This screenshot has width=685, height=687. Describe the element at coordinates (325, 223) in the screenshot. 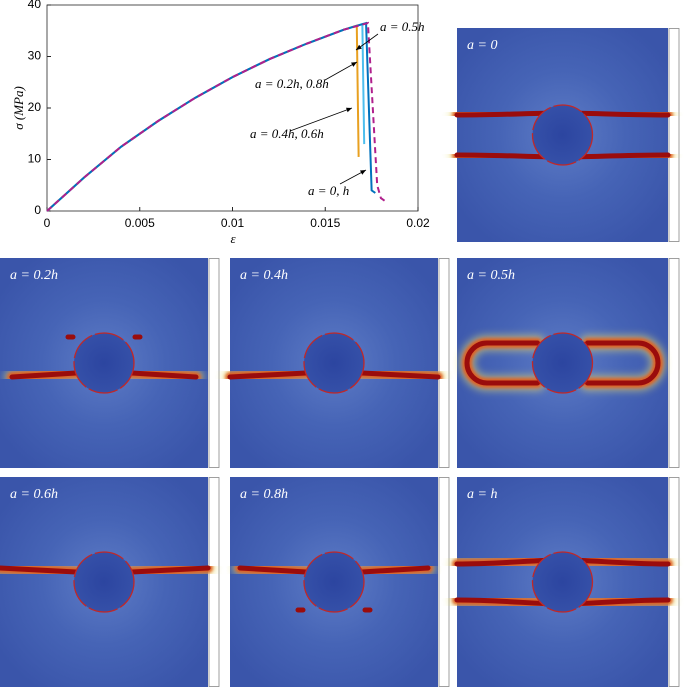

I see `x-tick-label: 0.015` at that location.